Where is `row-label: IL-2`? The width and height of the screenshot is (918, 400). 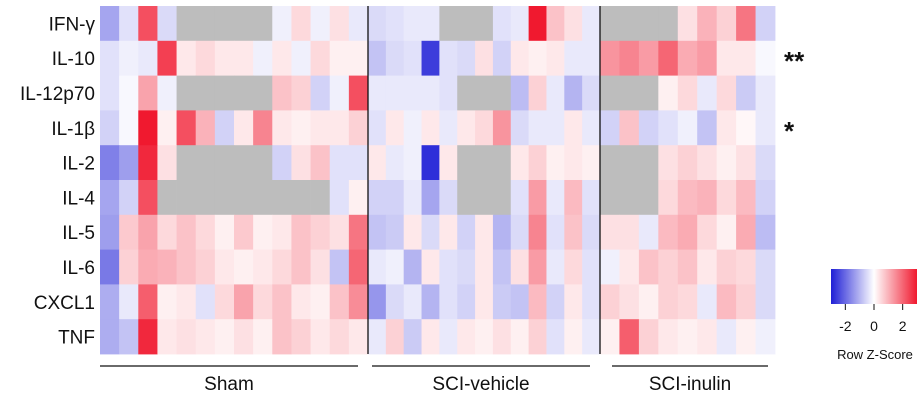 row-label: IL-2 is located at coordinates (78, 164).